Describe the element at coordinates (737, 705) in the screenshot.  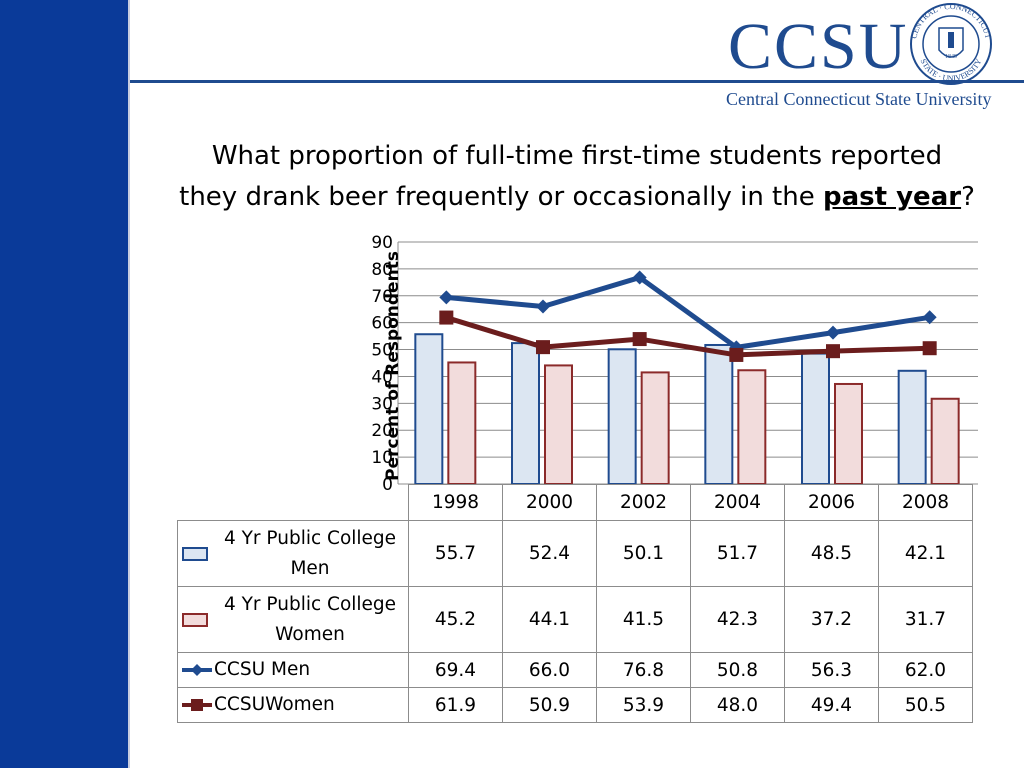
I see `data-label: 48.0` at that location.